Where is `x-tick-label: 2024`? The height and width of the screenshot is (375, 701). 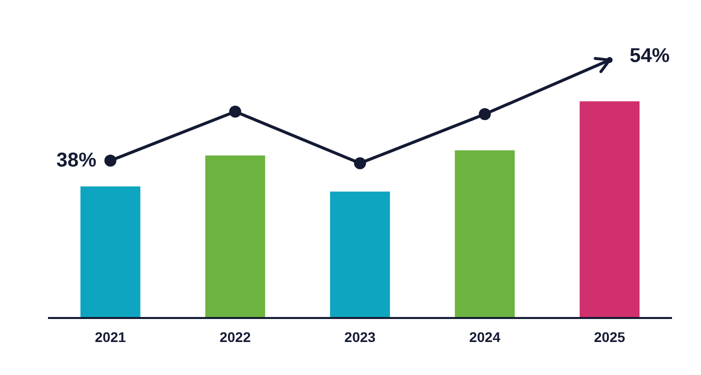 x-tick-label: 2024 is located at coordinates (485, 337).